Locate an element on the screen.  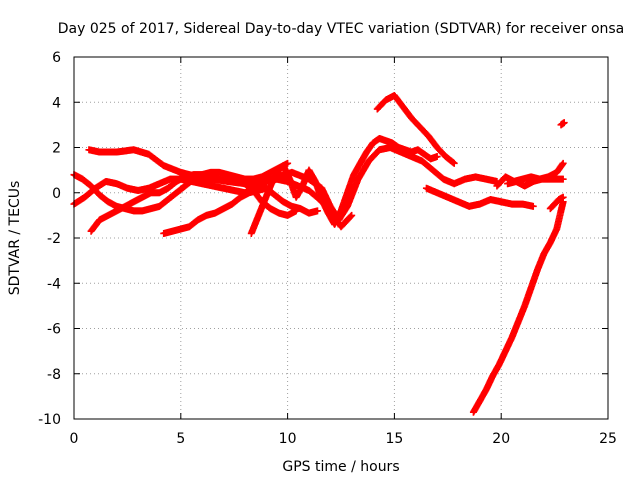
y-tick-label: 4 is located at coordinates (56, 103).